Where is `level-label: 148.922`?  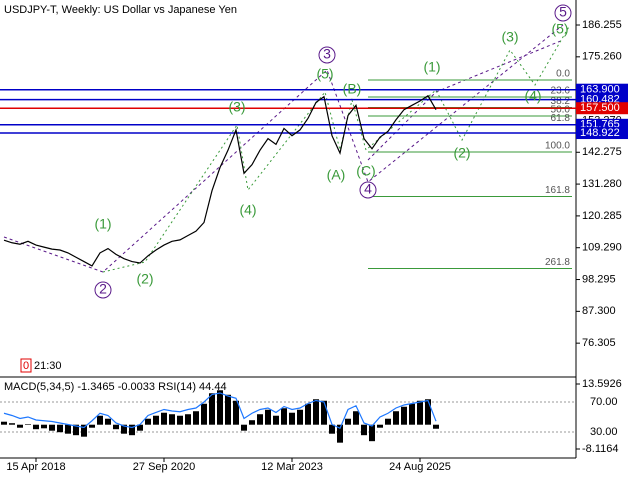
level-label: 148.922 is located at coordinates (600, 133).